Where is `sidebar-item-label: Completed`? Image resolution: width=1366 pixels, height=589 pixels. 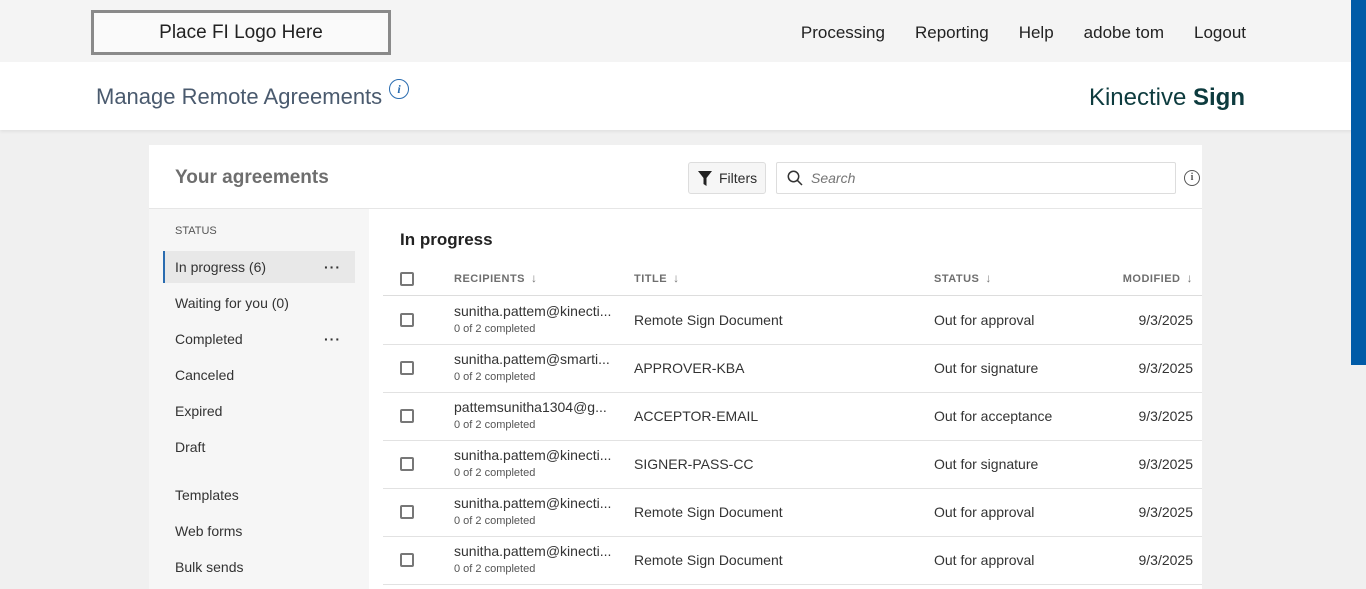
sidebar-item-label: Completed is located at coordinates (209, 339).